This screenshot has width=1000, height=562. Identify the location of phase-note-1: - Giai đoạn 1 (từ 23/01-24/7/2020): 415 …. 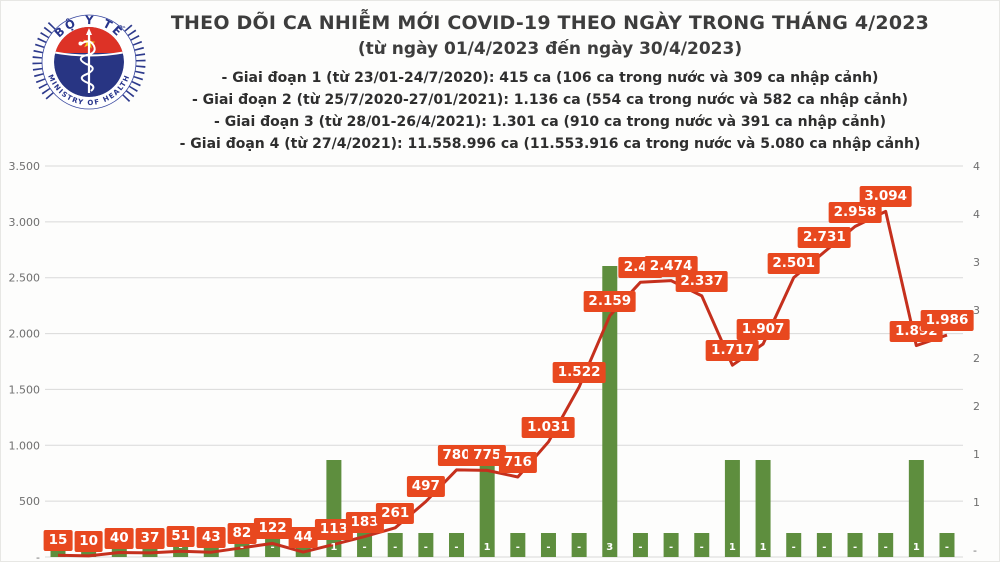
(550, 78).